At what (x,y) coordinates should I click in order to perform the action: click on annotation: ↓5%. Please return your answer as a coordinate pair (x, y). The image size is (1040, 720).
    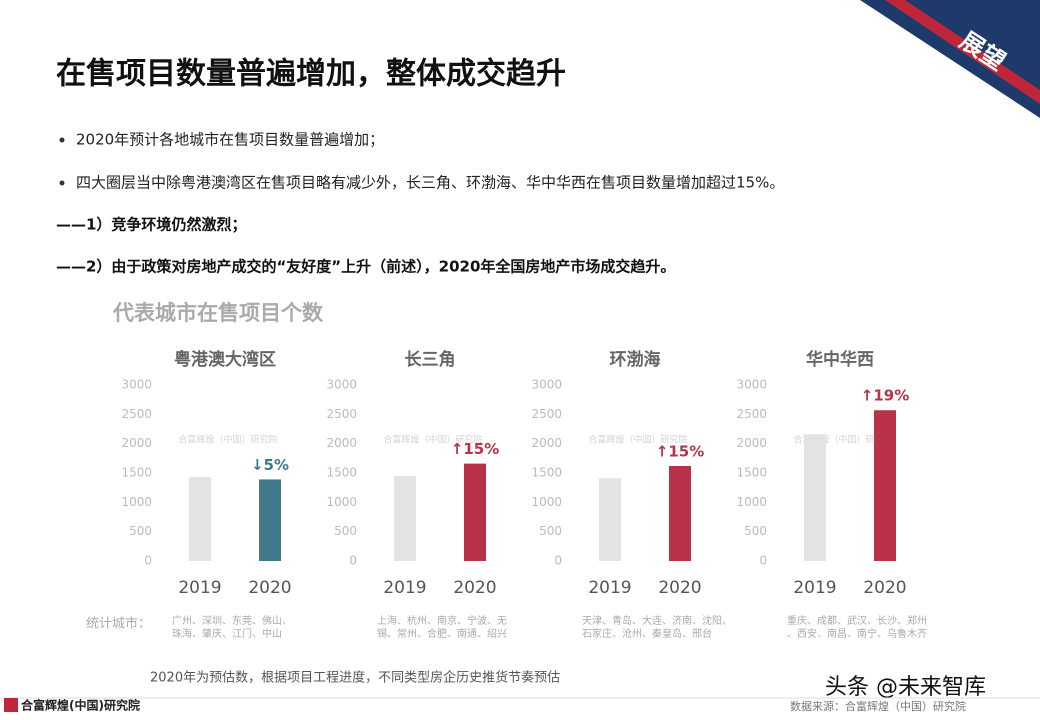
    Looking at the image, I should click on (270, 465).